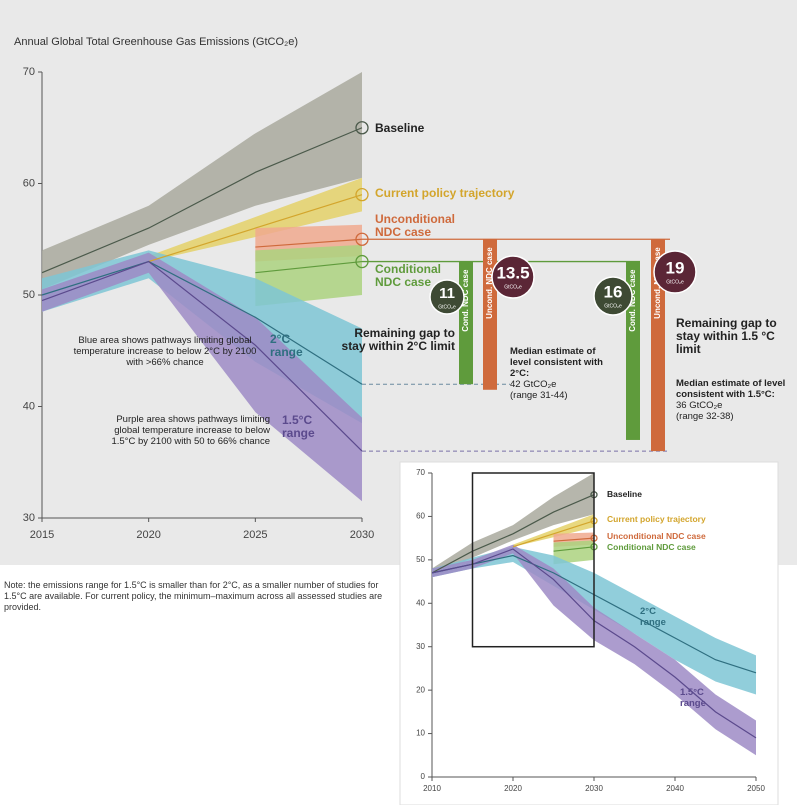  I want to click on gap-value: 19, so click(675, 267).